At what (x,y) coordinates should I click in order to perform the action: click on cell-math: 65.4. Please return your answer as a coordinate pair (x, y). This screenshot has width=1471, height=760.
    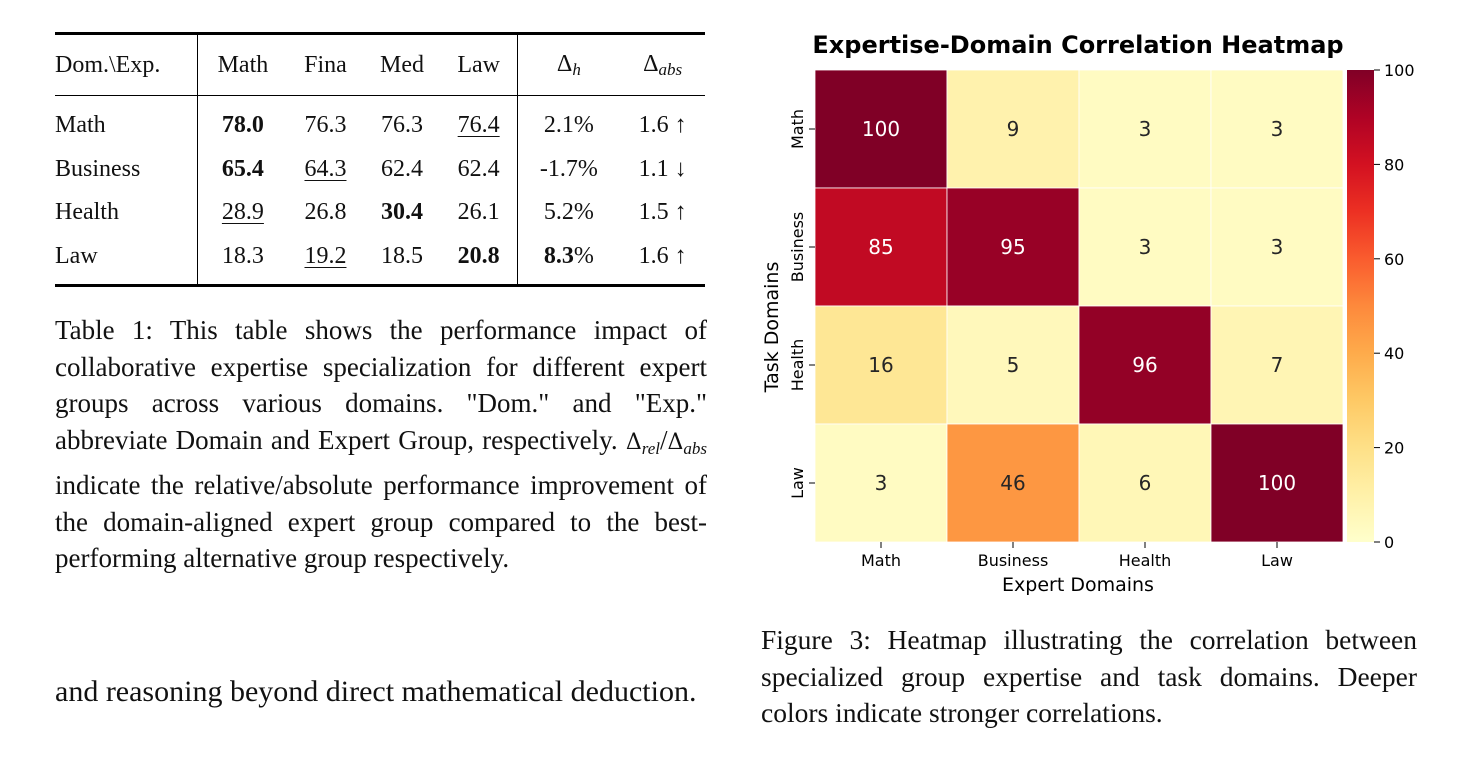
    Looking at the image, I should click on (242, 168).